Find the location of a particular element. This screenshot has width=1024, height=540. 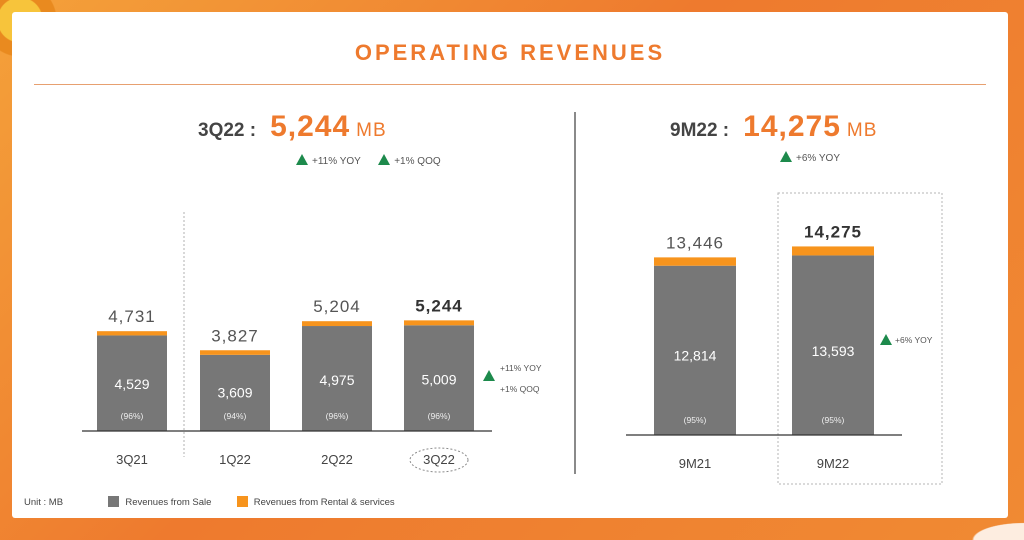

bar-rental-9M21 is located at coordinates (695, 261).